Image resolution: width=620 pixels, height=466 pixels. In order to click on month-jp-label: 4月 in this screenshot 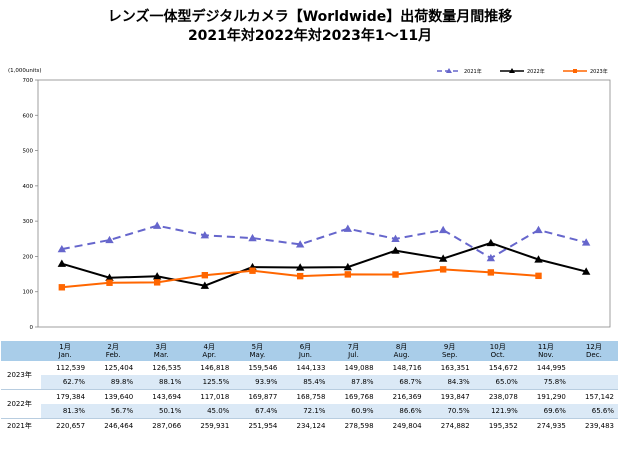, I will do `click(209, 347)`.